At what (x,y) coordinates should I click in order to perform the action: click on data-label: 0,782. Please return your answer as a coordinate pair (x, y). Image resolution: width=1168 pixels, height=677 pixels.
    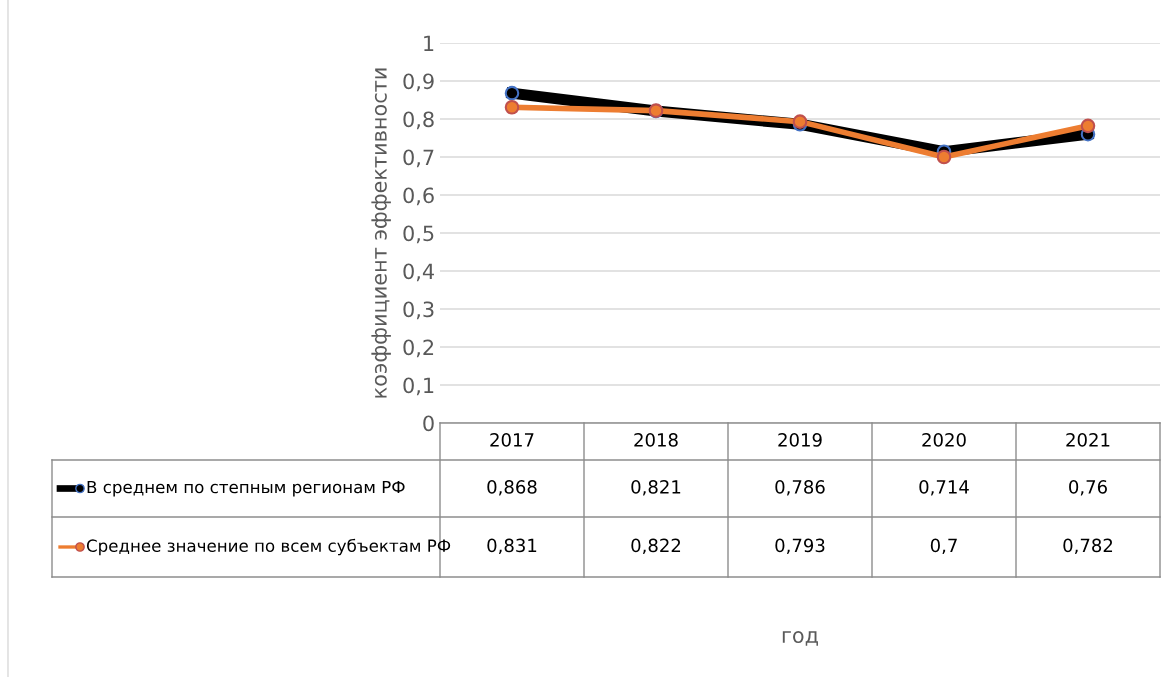
    Looking at the image, I should click on (1088, 546).